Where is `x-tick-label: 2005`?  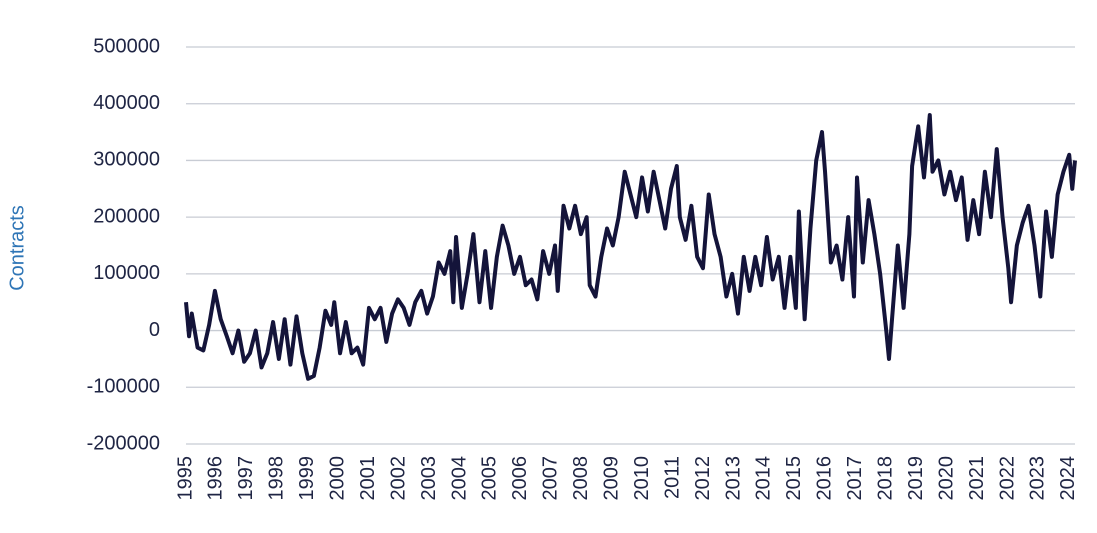 x-tick-label: 2005 is located at coordinates (490, 478).